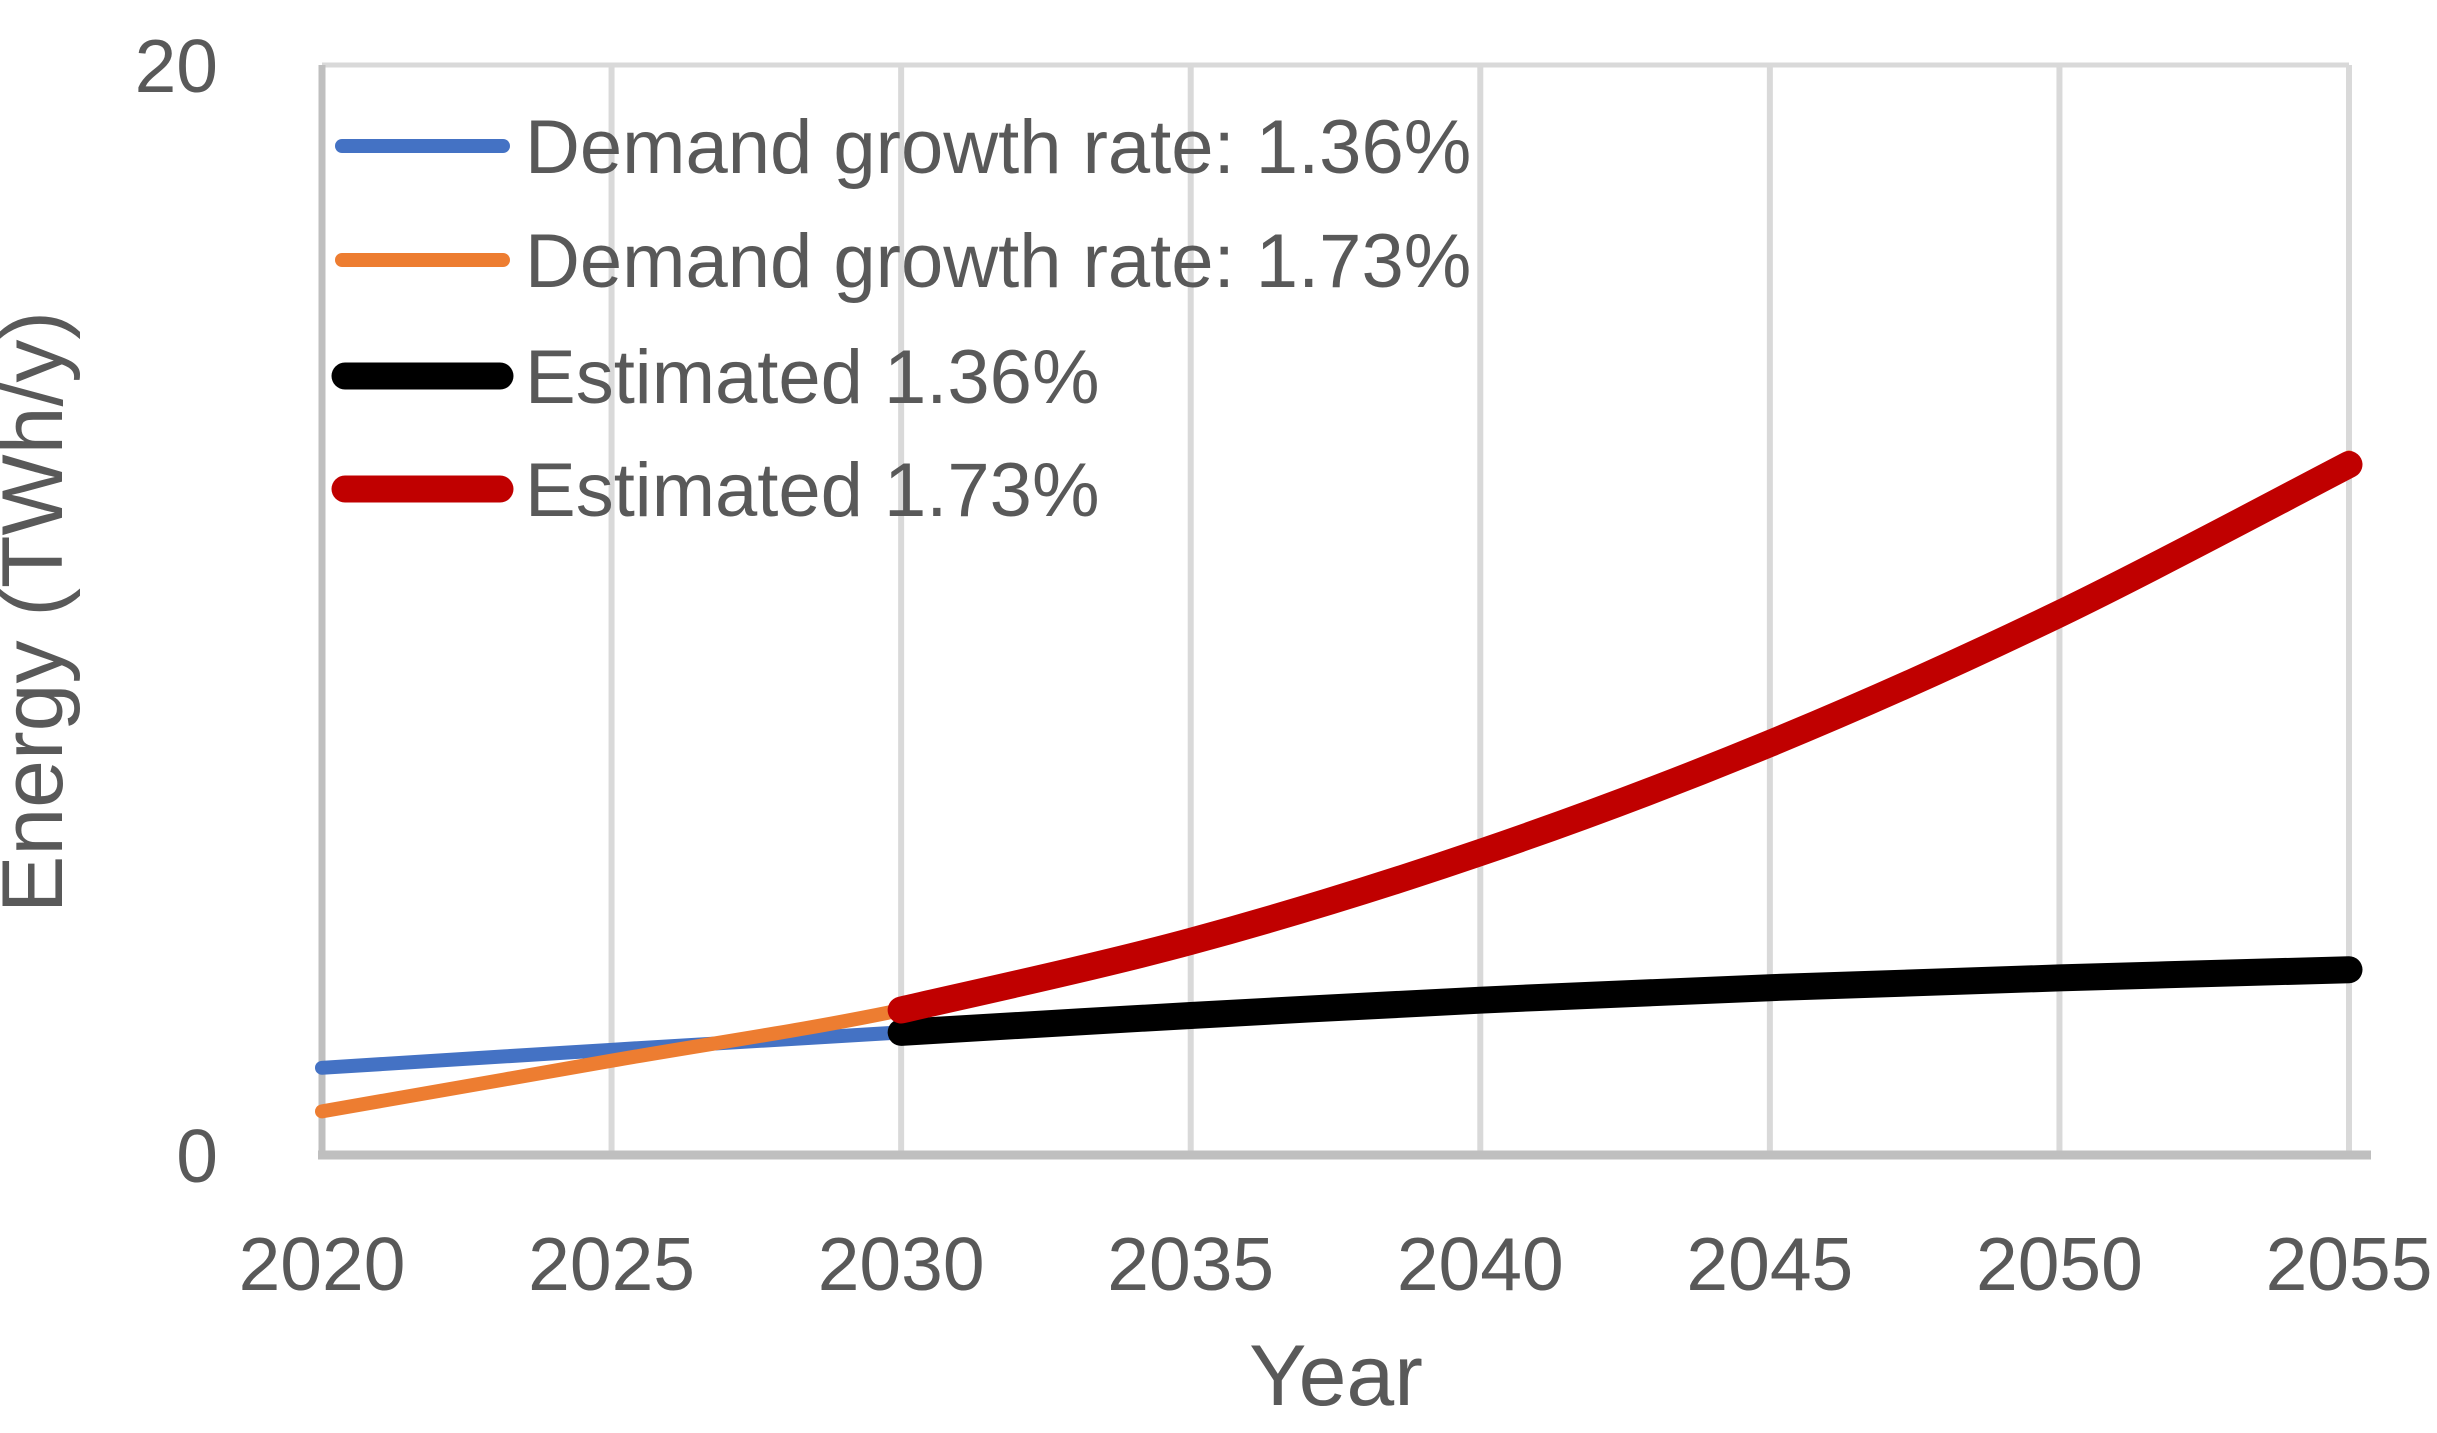 This screenshot has width=2437, height=1433. I want to click on y-tick-label-max: 20, so click(176, 66).